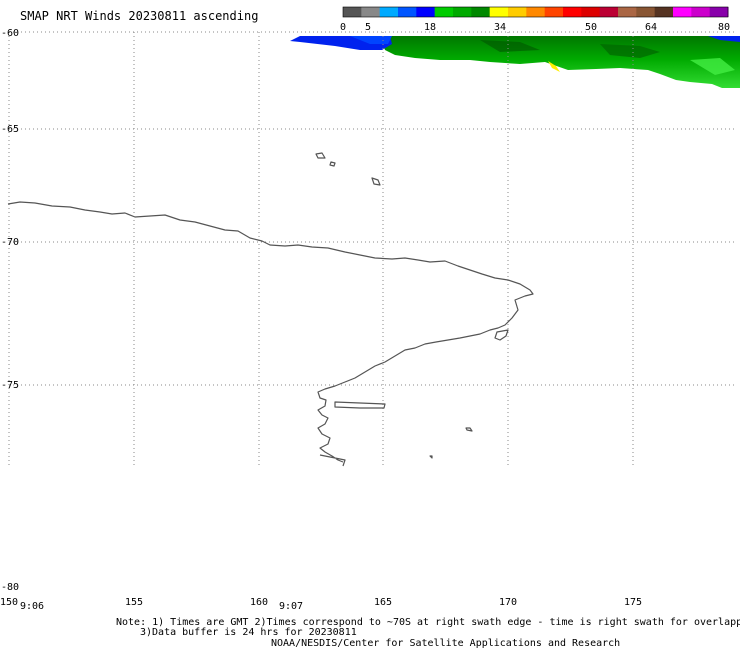 The width and height of the screenshot is (740, 650). I want to click on colorbar-tick-64: 64, so click(651, 27).